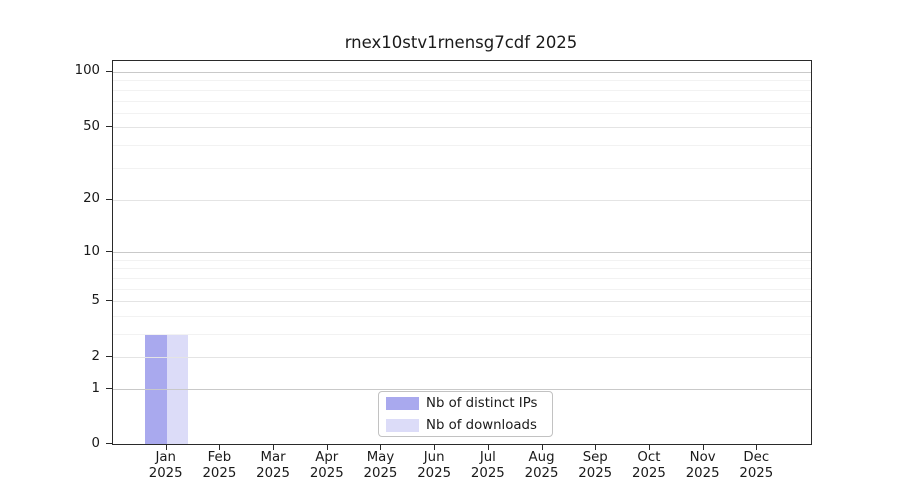 The width and height of the screenshot is (900, 500). I want to click on legend-swatch-distinct-ips-icon, so click(402, 403).